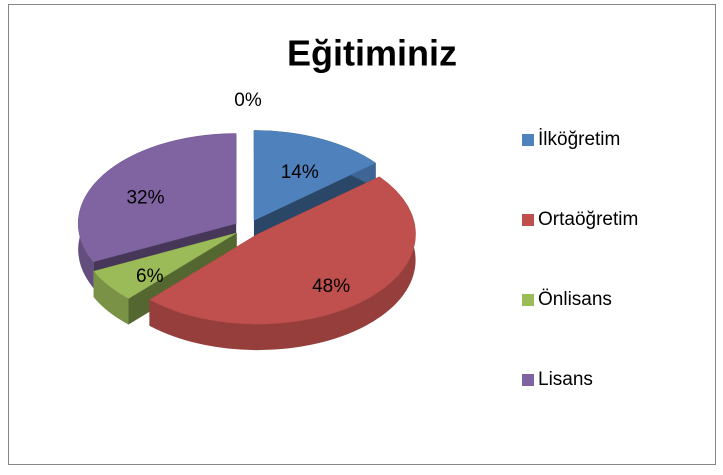 This screenshot has height=475, width=723. I want to click on data-label: 6%, so click(150, 276).